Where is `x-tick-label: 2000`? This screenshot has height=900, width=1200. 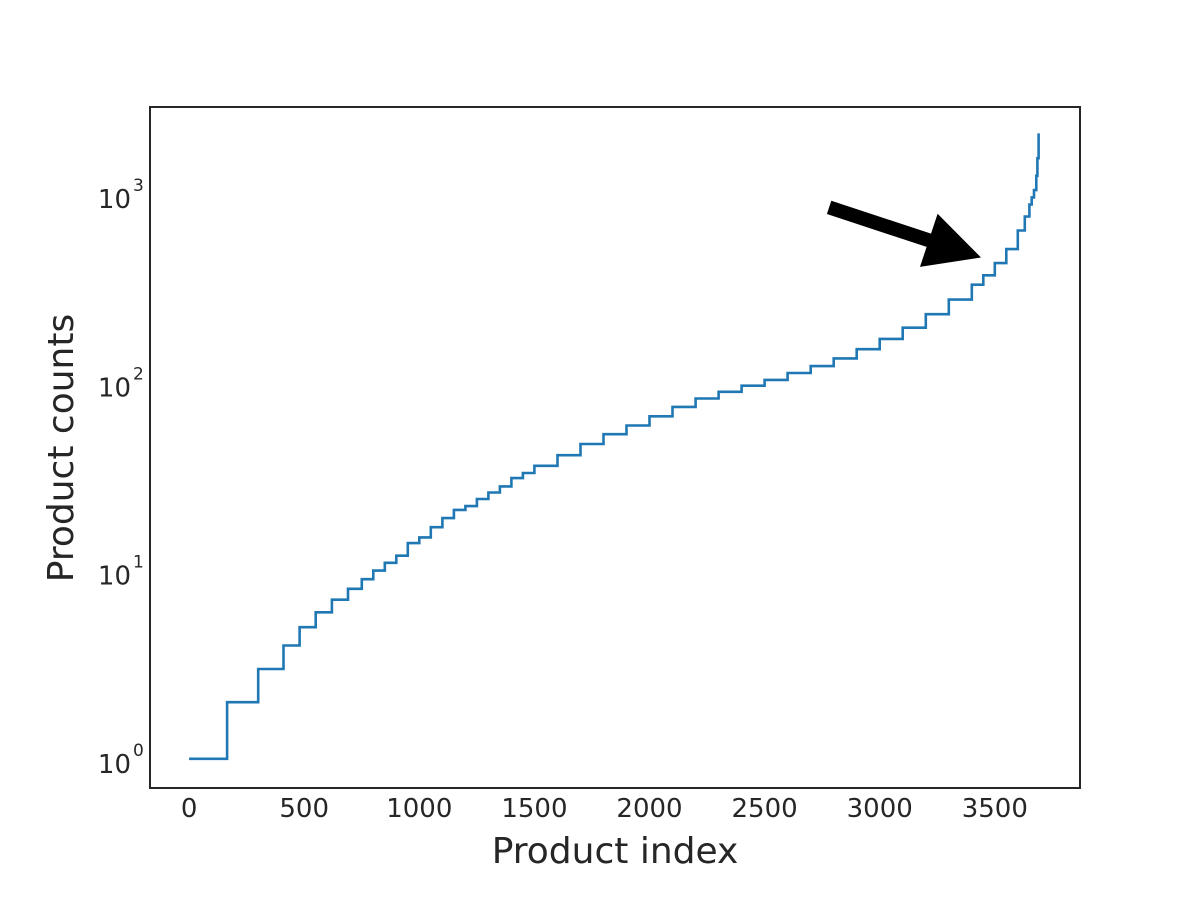
x-tick-label: 2000 is located at coordinates (649, 809).